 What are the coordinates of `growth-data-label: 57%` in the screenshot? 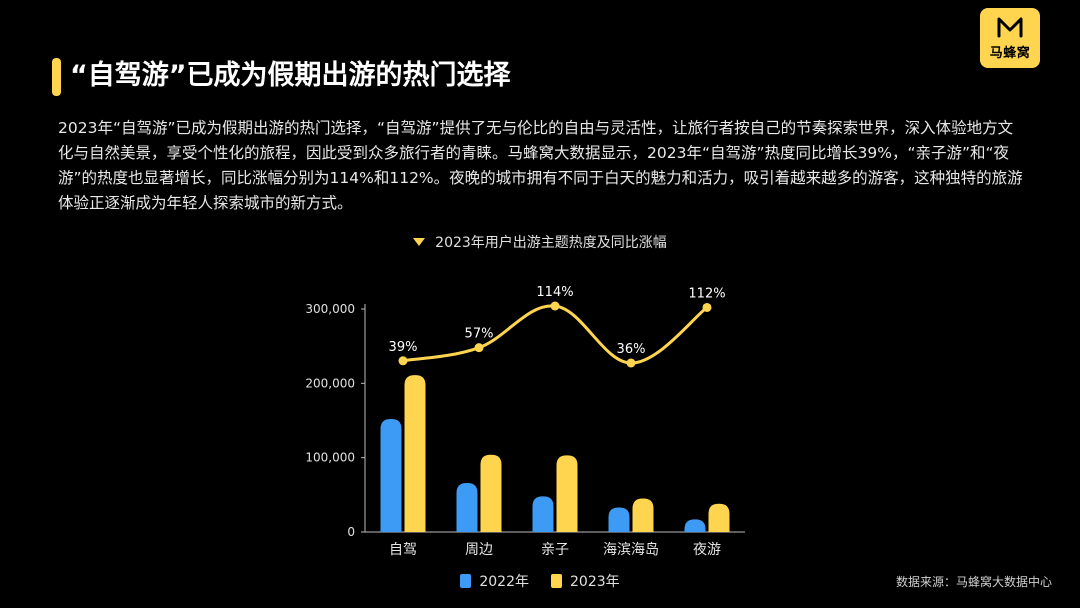 It's located at (479, 334).